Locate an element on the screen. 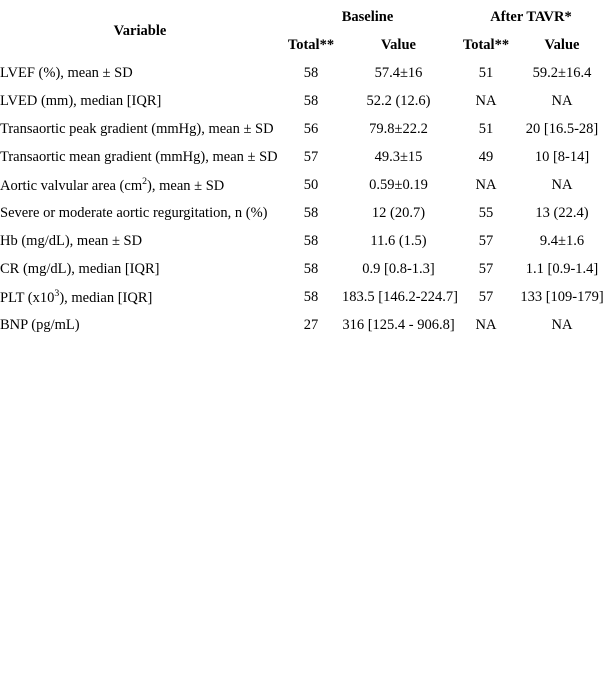 This screenshot has height=681, width=607. variable-cell: LVED (mm), median [IQR] is located at coordinates (81, 100).